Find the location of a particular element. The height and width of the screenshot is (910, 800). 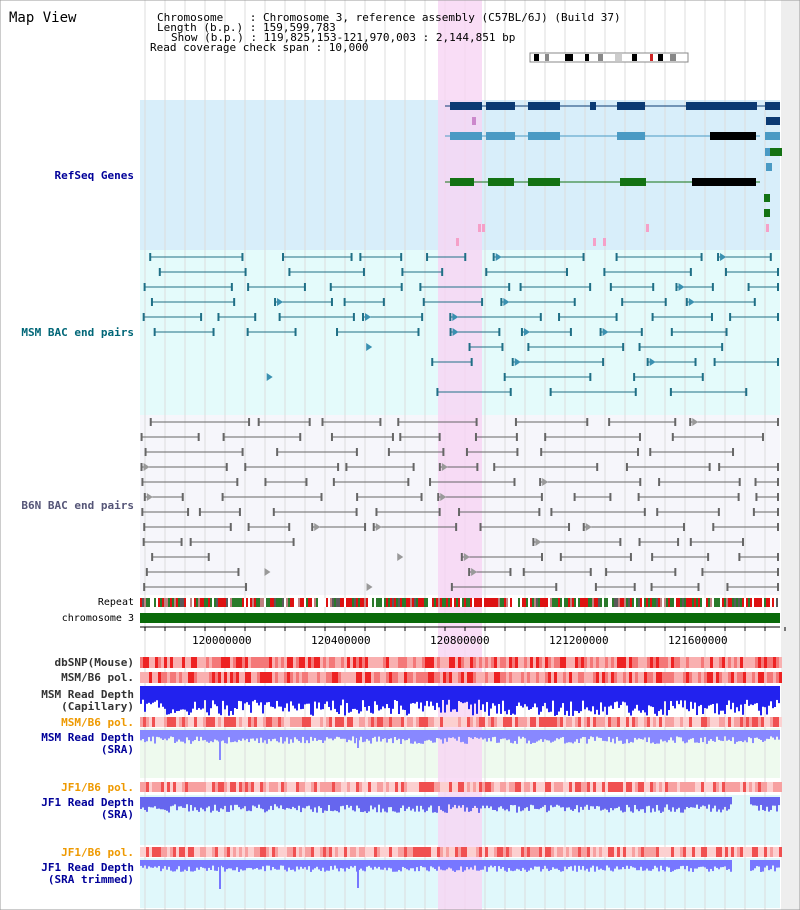

track-label-b6n-bac: B6N BAC end pairs is located at coordinates (77, 505).